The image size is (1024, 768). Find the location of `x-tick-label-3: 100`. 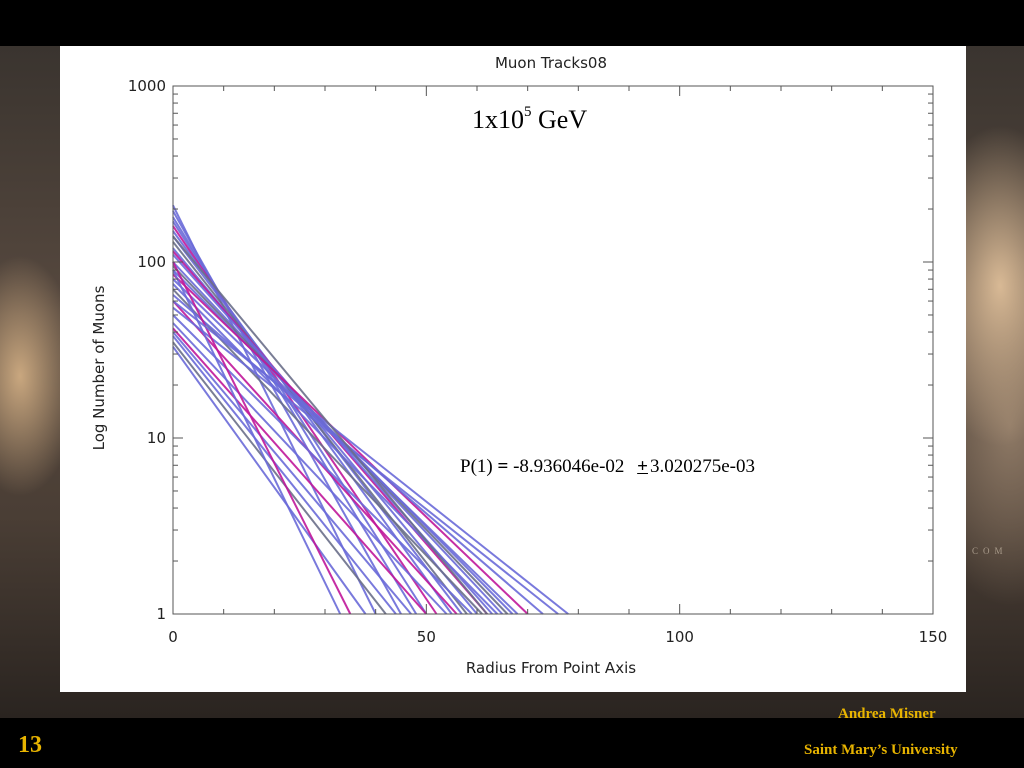

x-tick-label-3: 100 is located at coordinates (679, 637).